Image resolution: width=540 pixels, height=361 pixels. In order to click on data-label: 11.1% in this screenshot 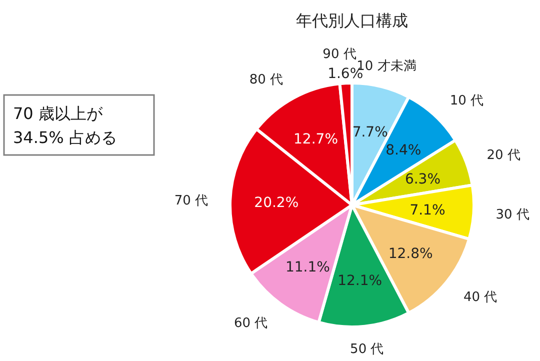, I will do `click(307, 267)`.